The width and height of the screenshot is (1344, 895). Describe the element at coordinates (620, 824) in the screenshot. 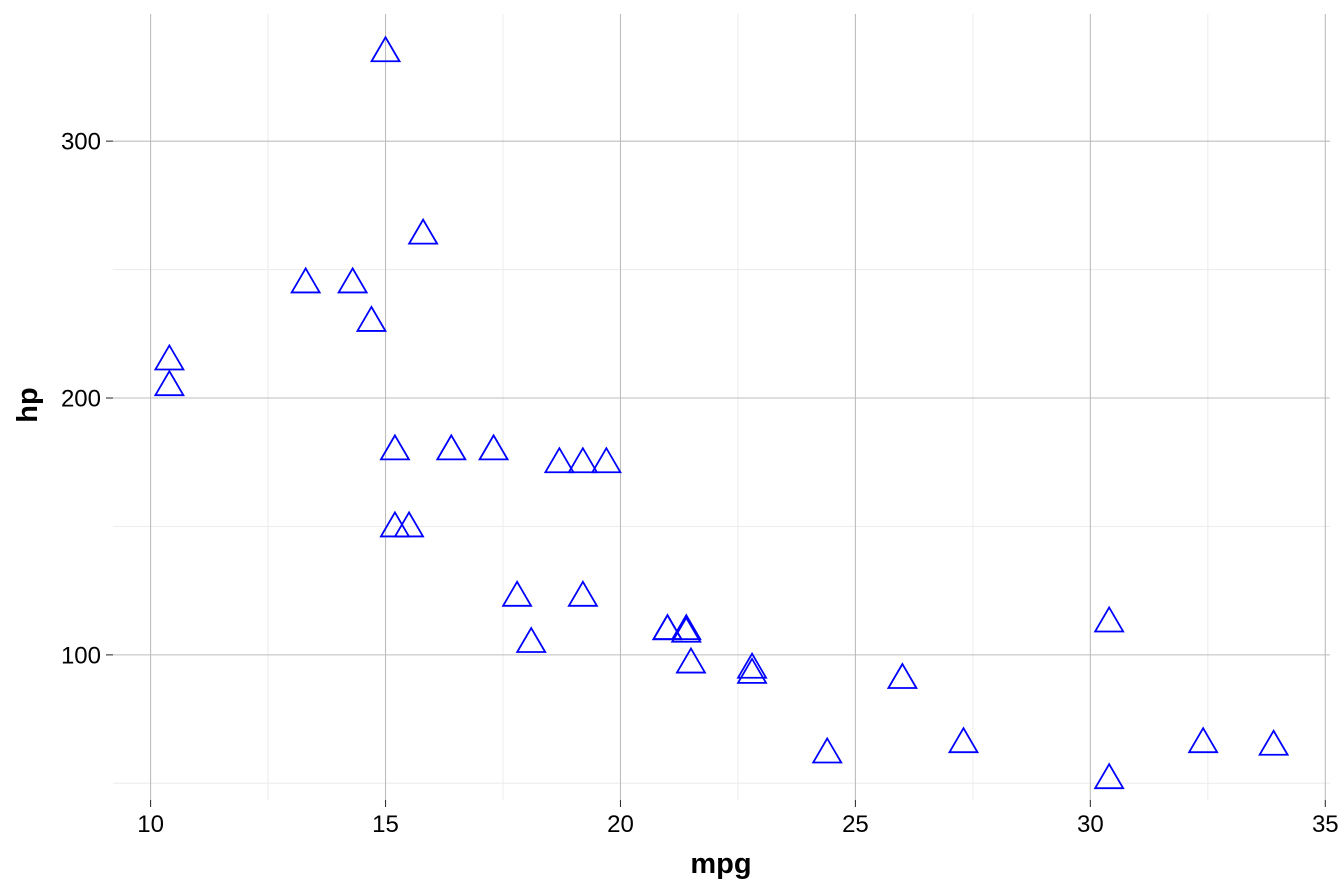

I see `x-tick-label: 20` at that location.